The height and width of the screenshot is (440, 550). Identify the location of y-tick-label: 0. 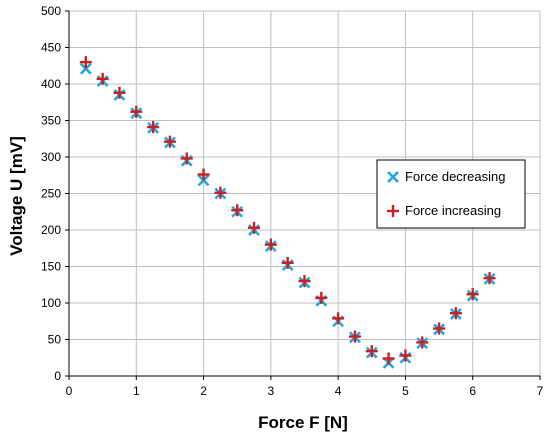
(57, 376).